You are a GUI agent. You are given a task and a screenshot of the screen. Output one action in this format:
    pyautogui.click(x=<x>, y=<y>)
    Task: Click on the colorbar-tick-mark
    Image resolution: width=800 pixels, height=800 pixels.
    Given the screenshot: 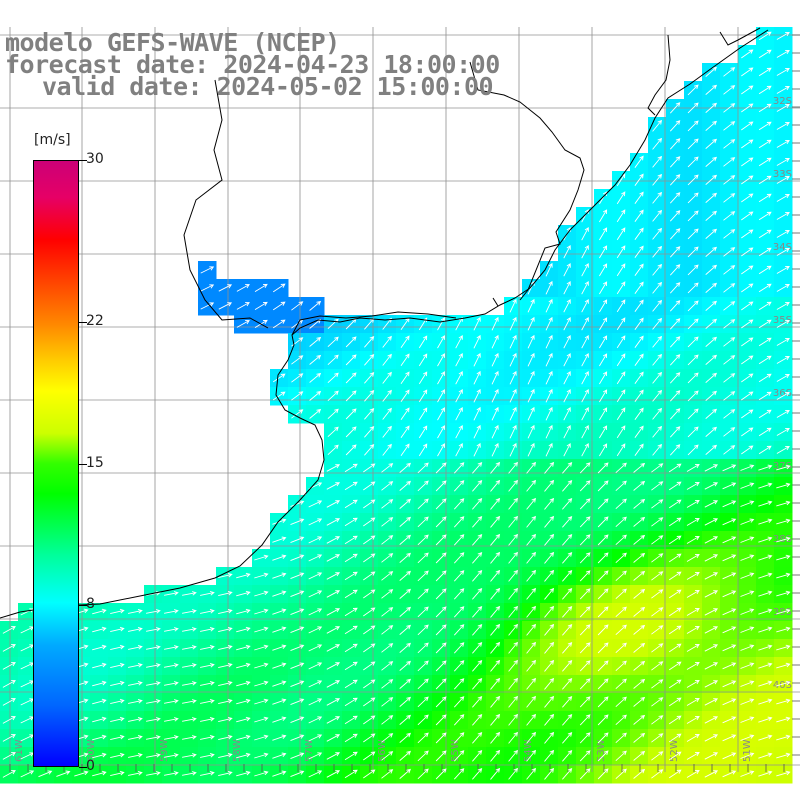 What is the action you would take?
    pyautogui.click(x=83, y=160)
    